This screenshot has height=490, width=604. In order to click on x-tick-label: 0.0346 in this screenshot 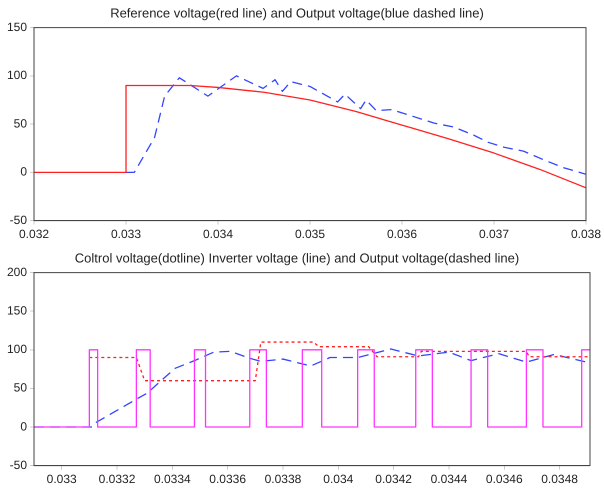, I will do `click(504, 479)`.